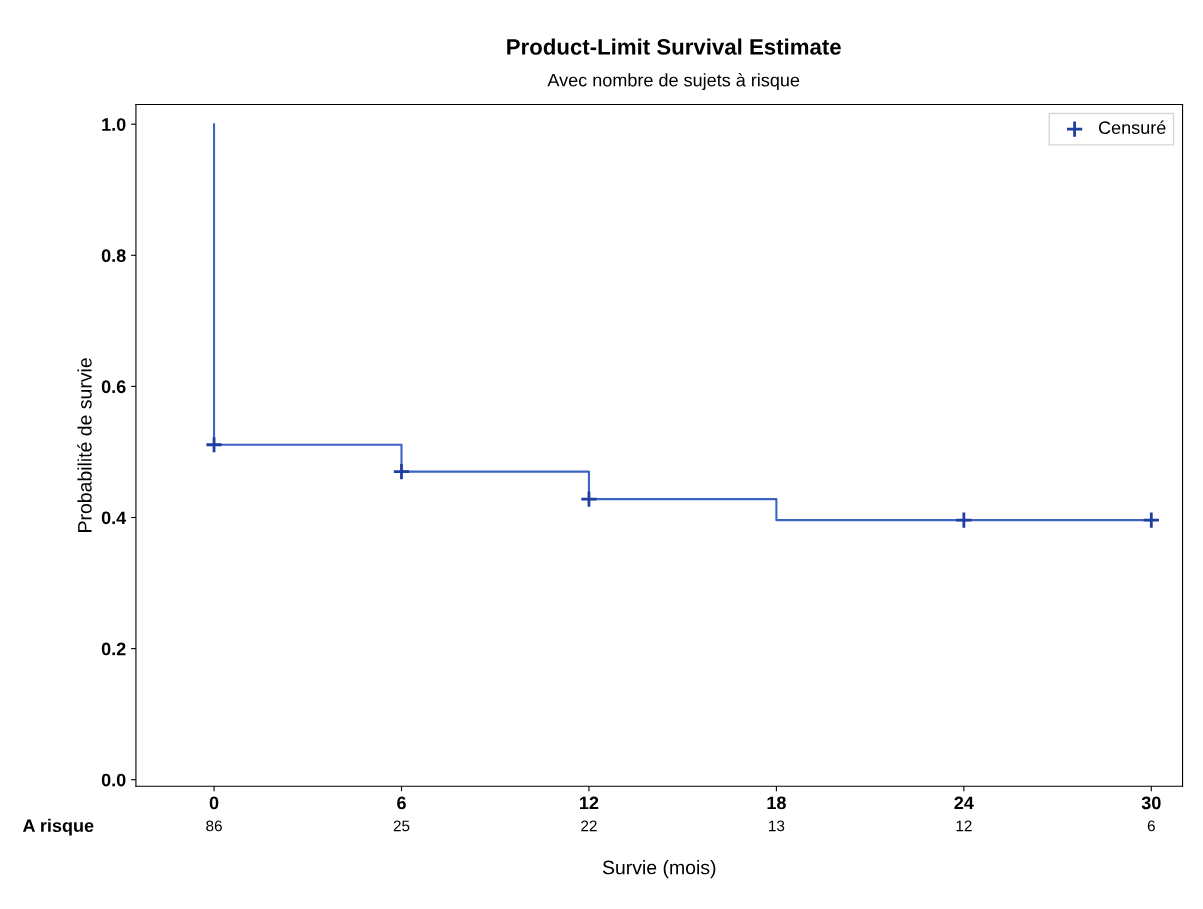  I want to click on text: 86, so click(214, 826).